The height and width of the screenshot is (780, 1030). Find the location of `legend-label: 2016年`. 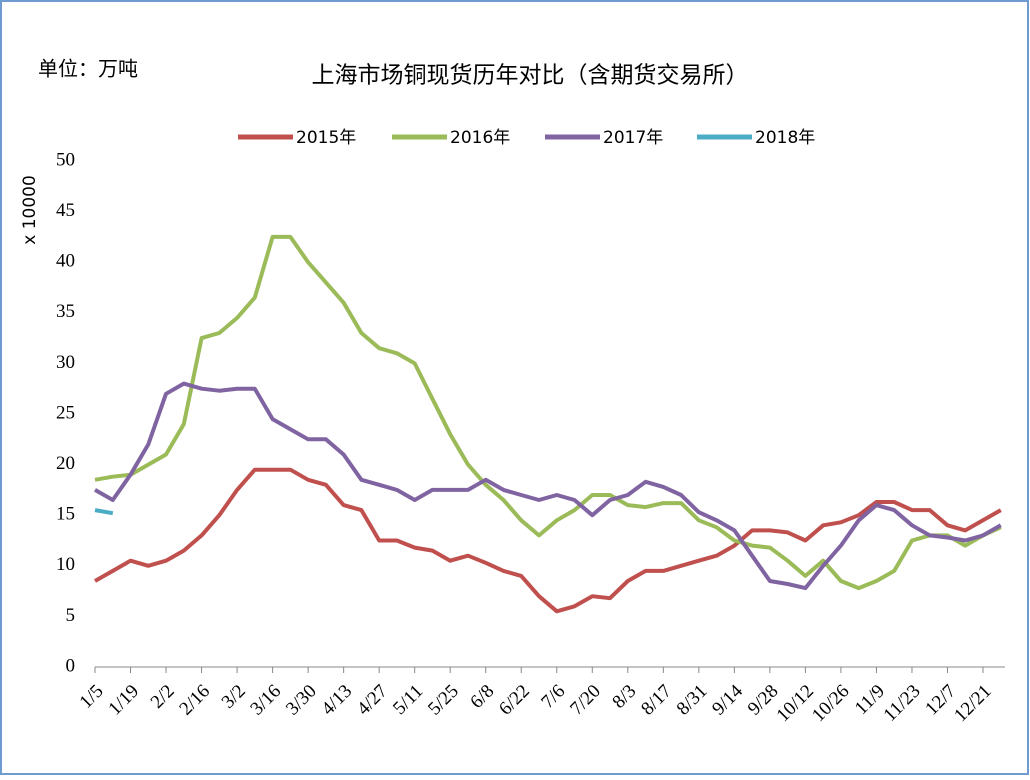

legend-label: 2016年 is located at coordinates (480, 138).